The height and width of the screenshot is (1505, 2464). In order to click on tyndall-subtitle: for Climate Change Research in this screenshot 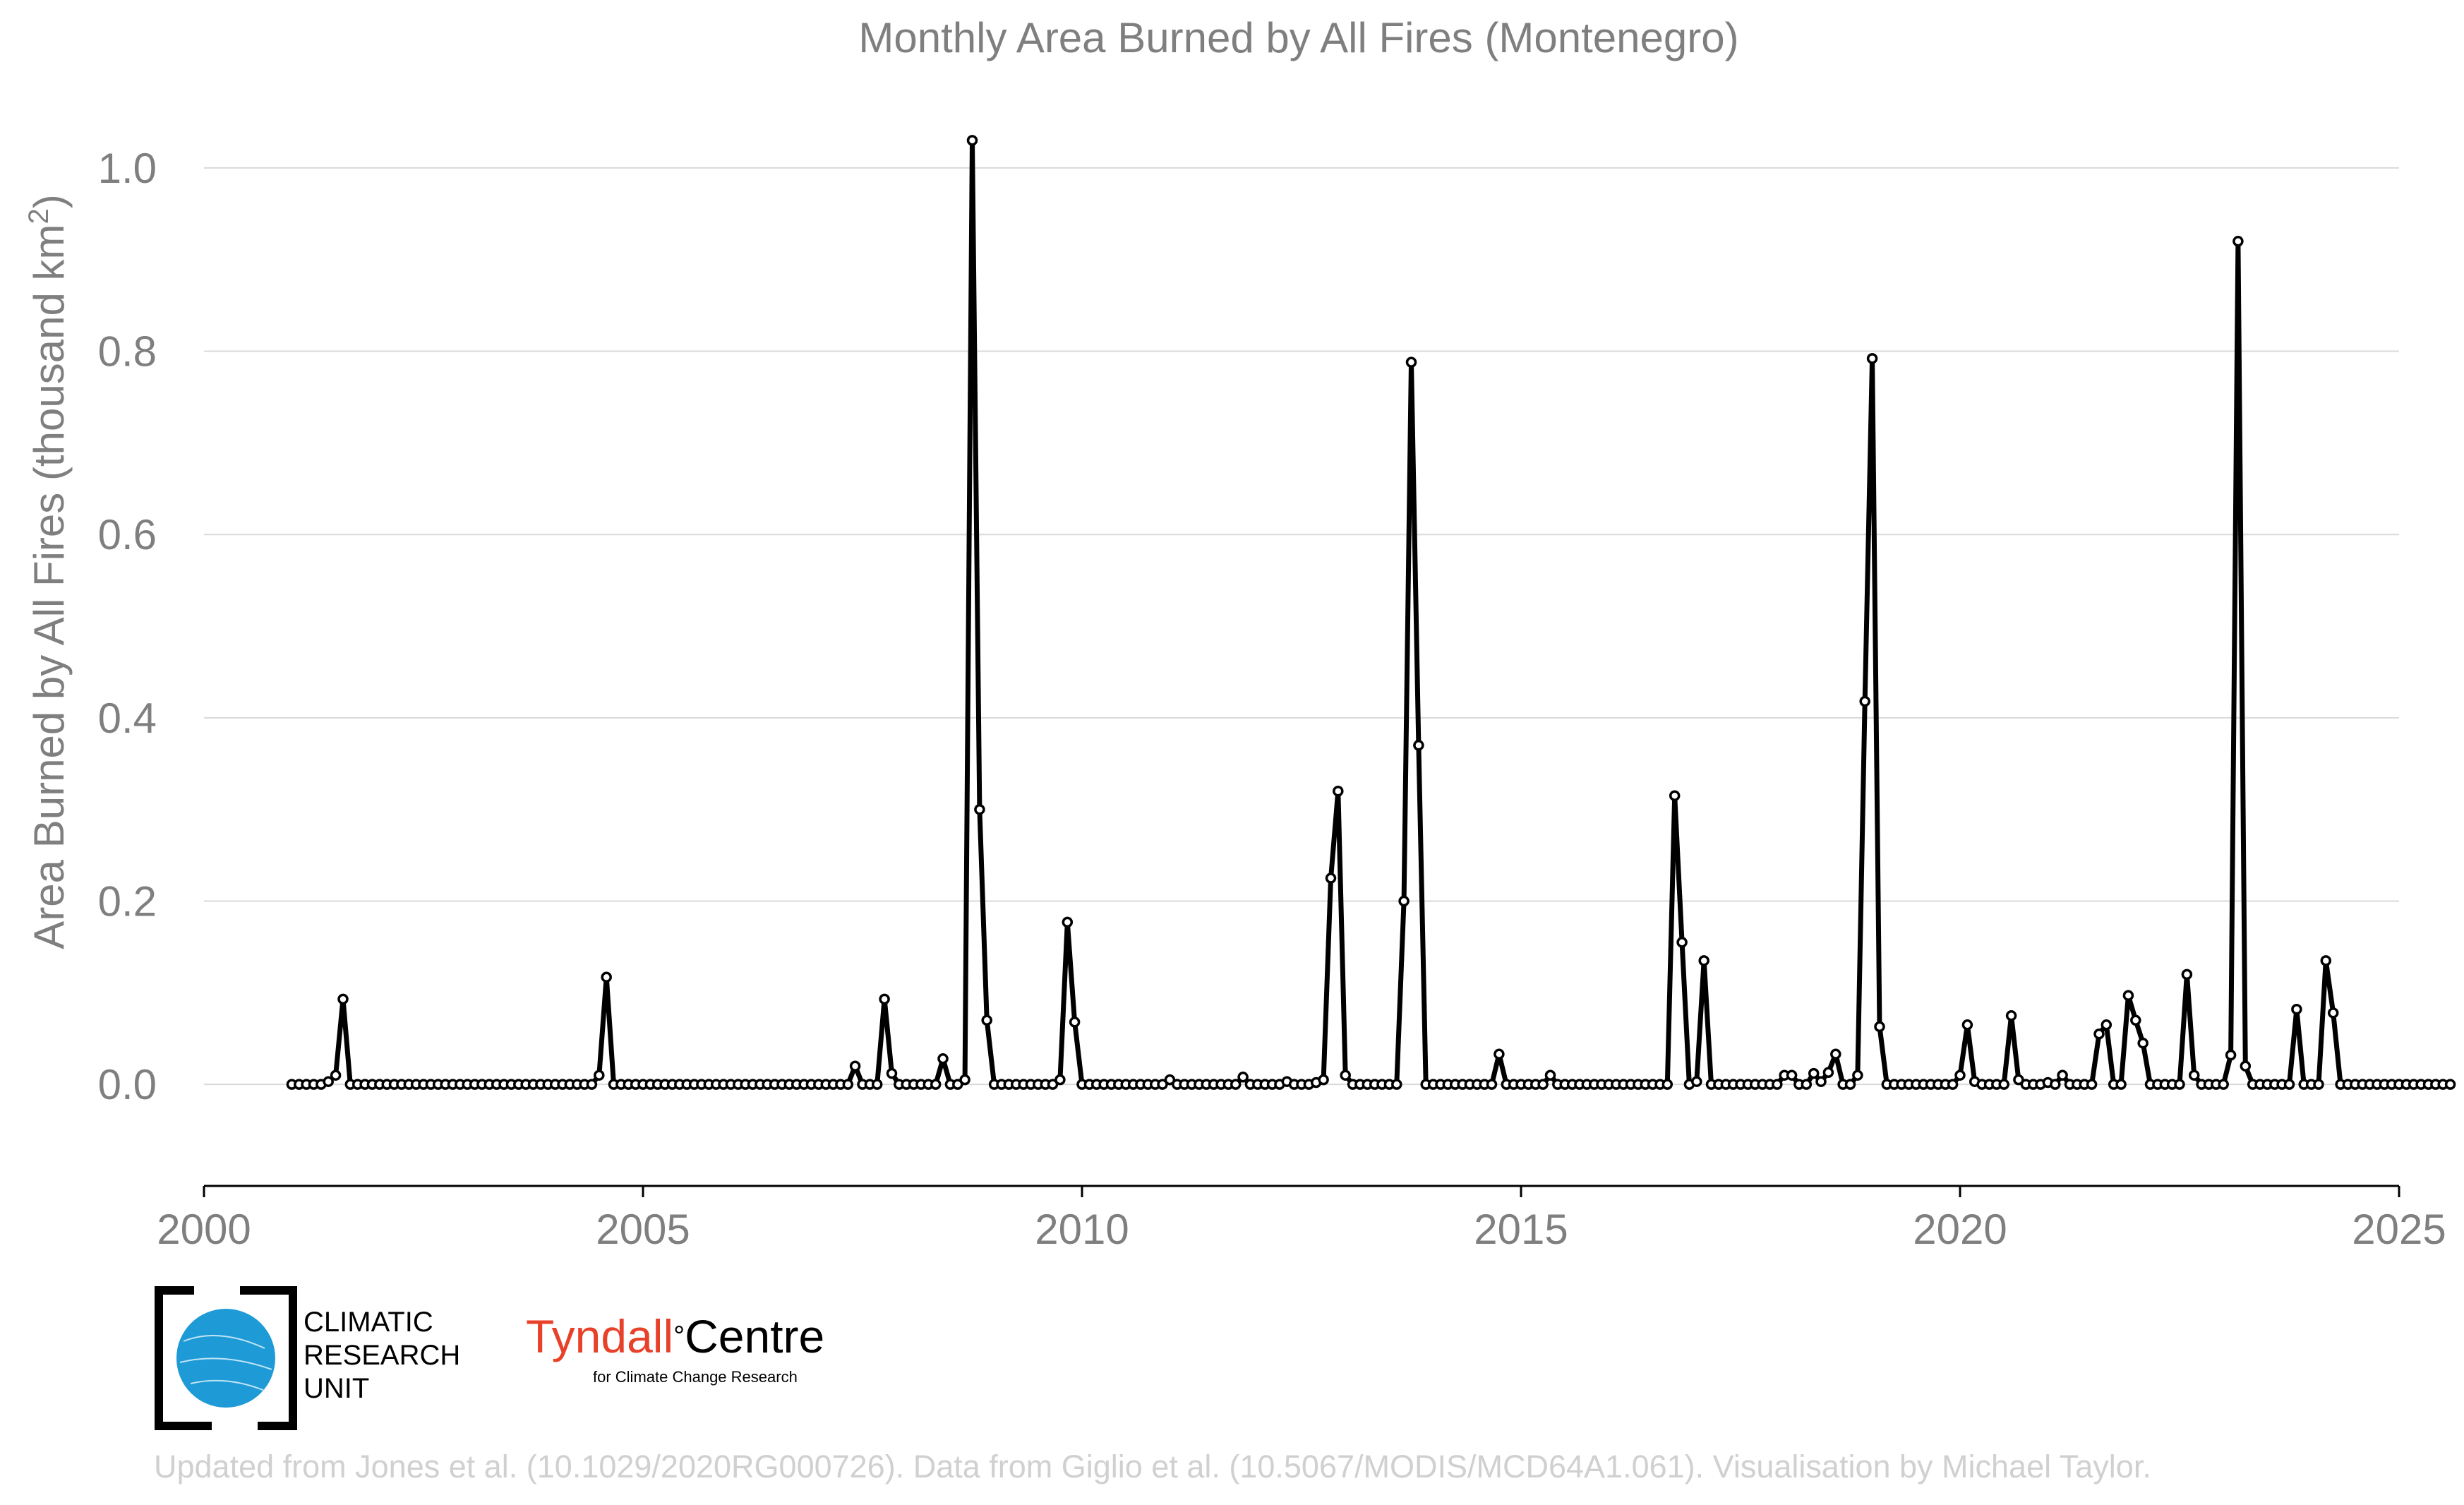, I will do `click(695, 1377)`.